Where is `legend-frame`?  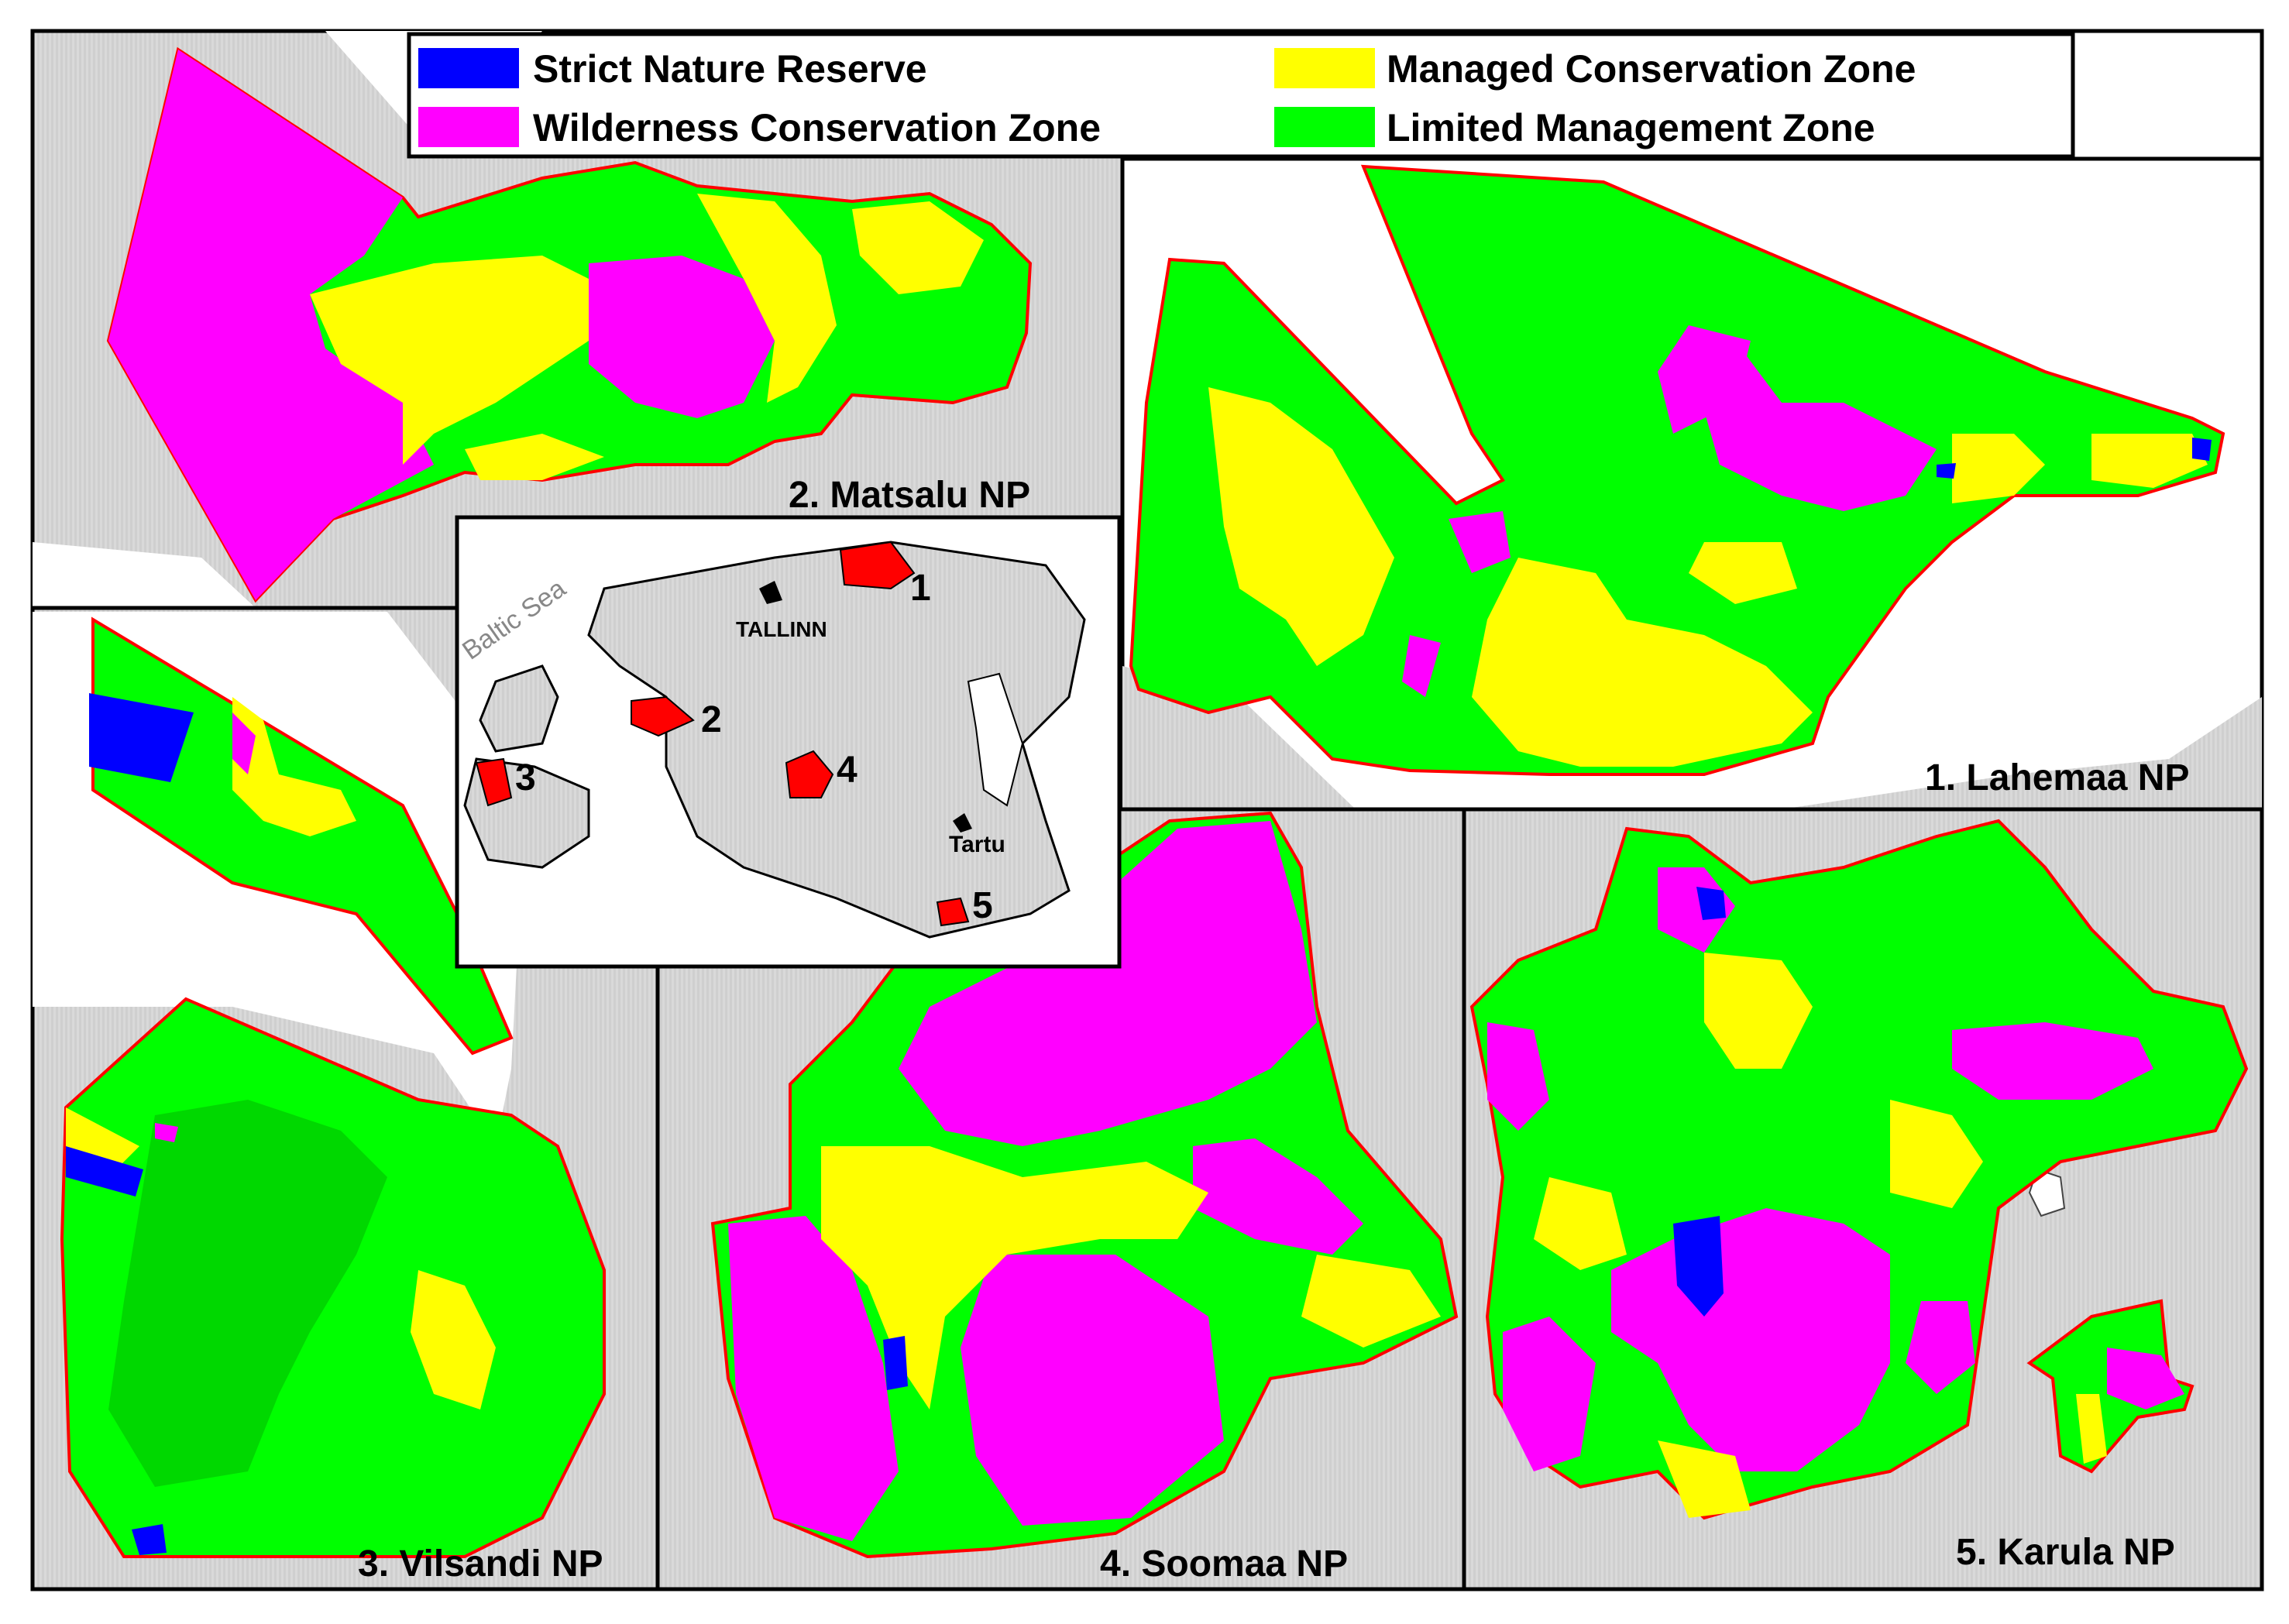
legend-frame is located at coordinates (1241, 95).